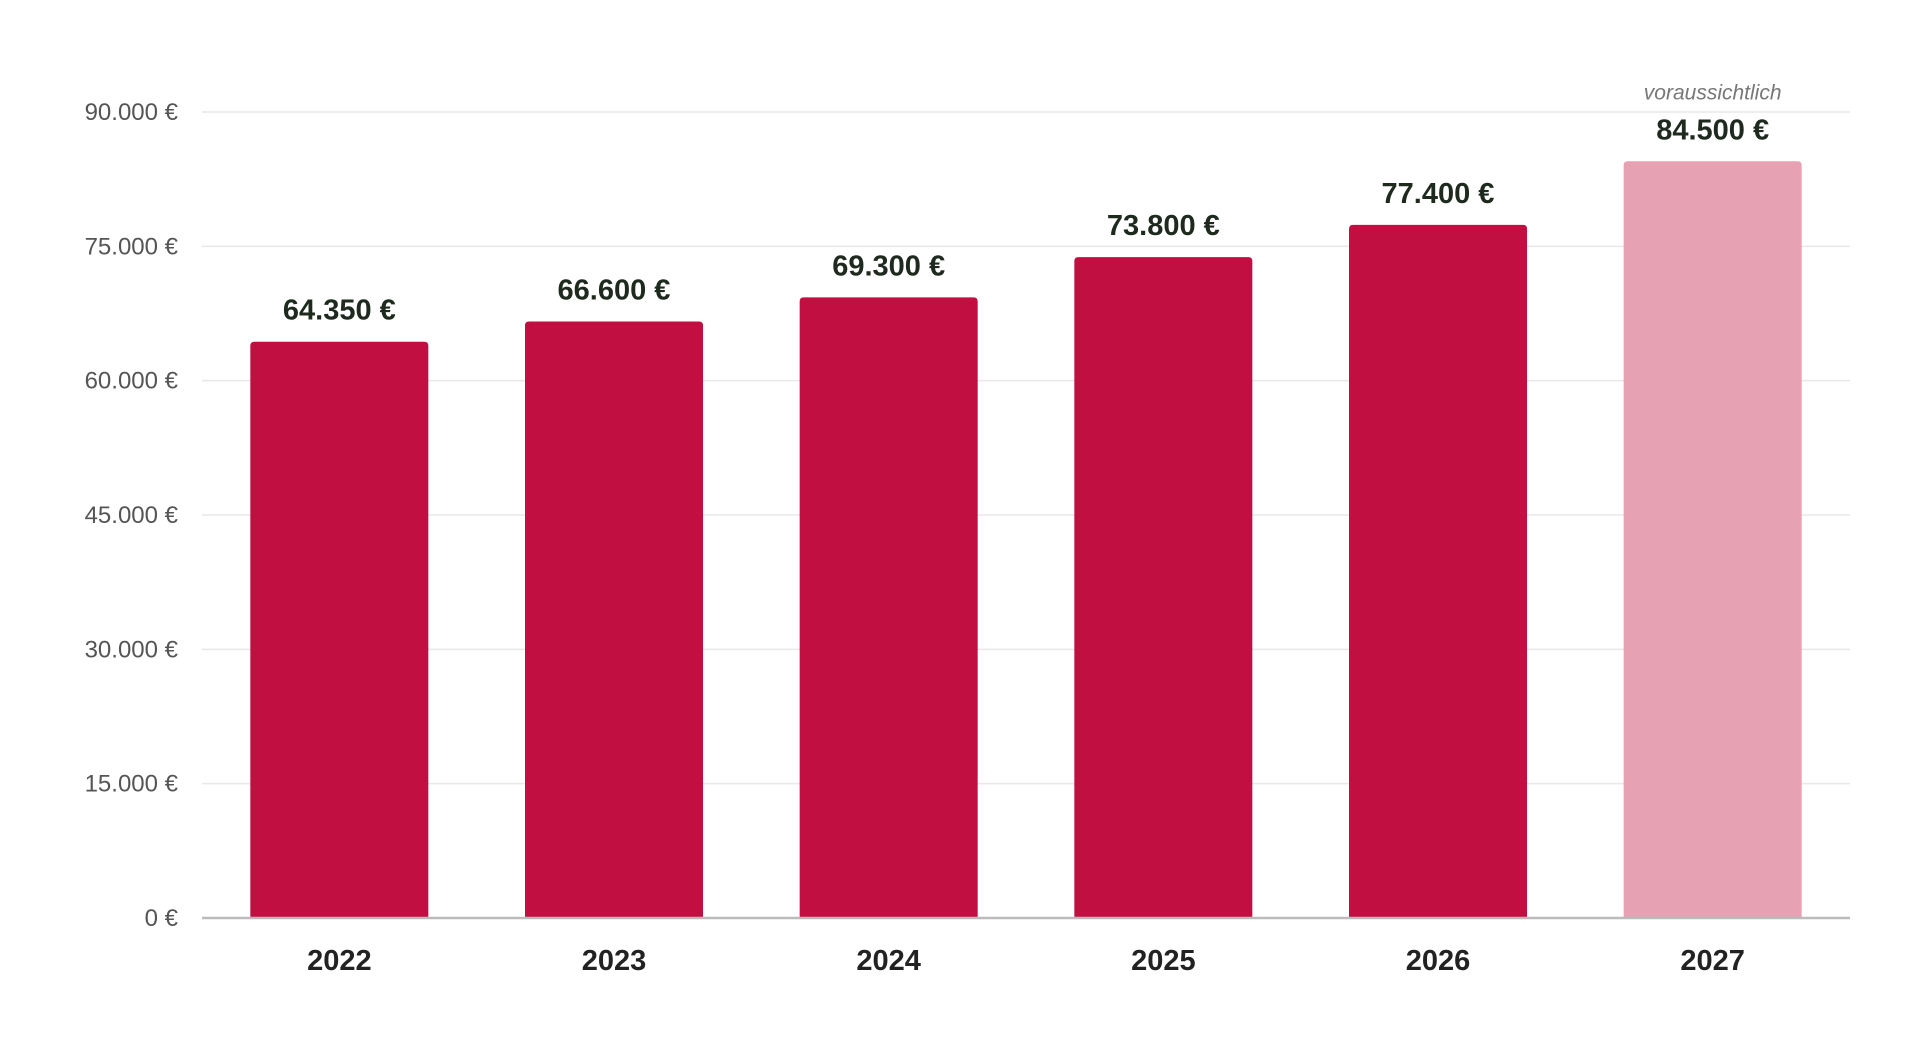  What do you see at coordinates (132, 112) in the screenshot?
I see `y-tick-label: 90.000 €` at bounding box center [132, 112].